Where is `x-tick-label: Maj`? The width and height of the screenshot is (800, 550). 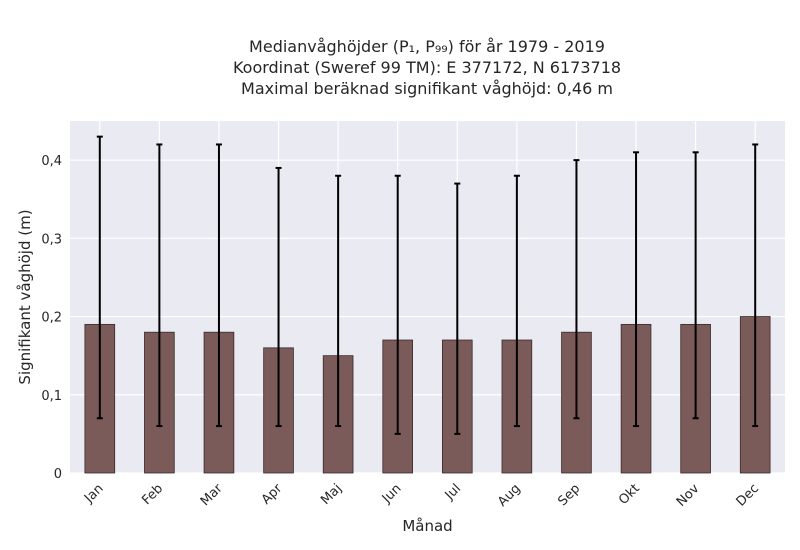 x-tick-label: Maj is located at coordinates (331, 494).